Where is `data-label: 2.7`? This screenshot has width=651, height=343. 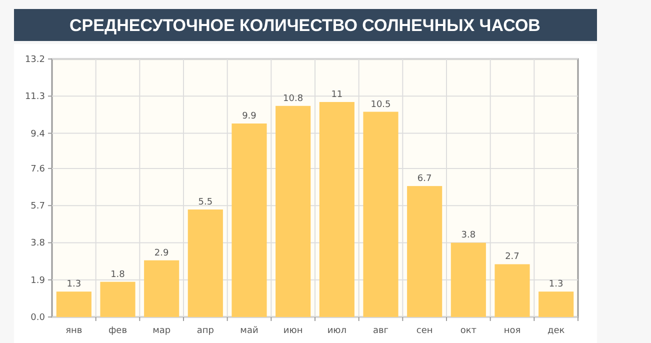 data-label: 2.7 is located at coordinates (512, 257).